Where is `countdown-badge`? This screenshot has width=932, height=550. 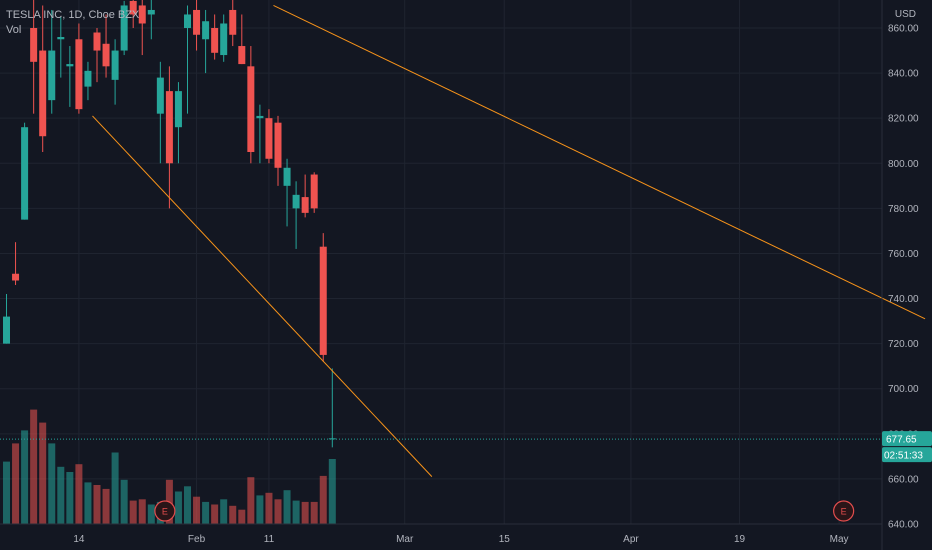 countdown-badge is located at coordinates (907, 455).